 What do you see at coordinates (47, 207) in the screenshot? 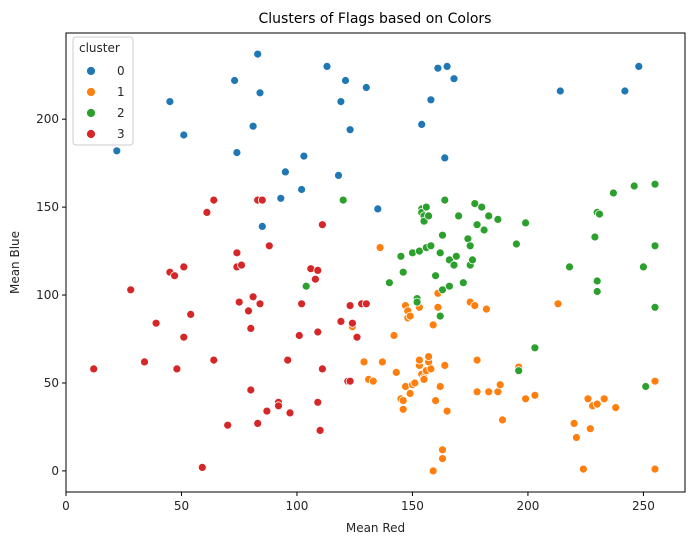
I see `y-tick-label: 150` at bounding box center [47, 207].